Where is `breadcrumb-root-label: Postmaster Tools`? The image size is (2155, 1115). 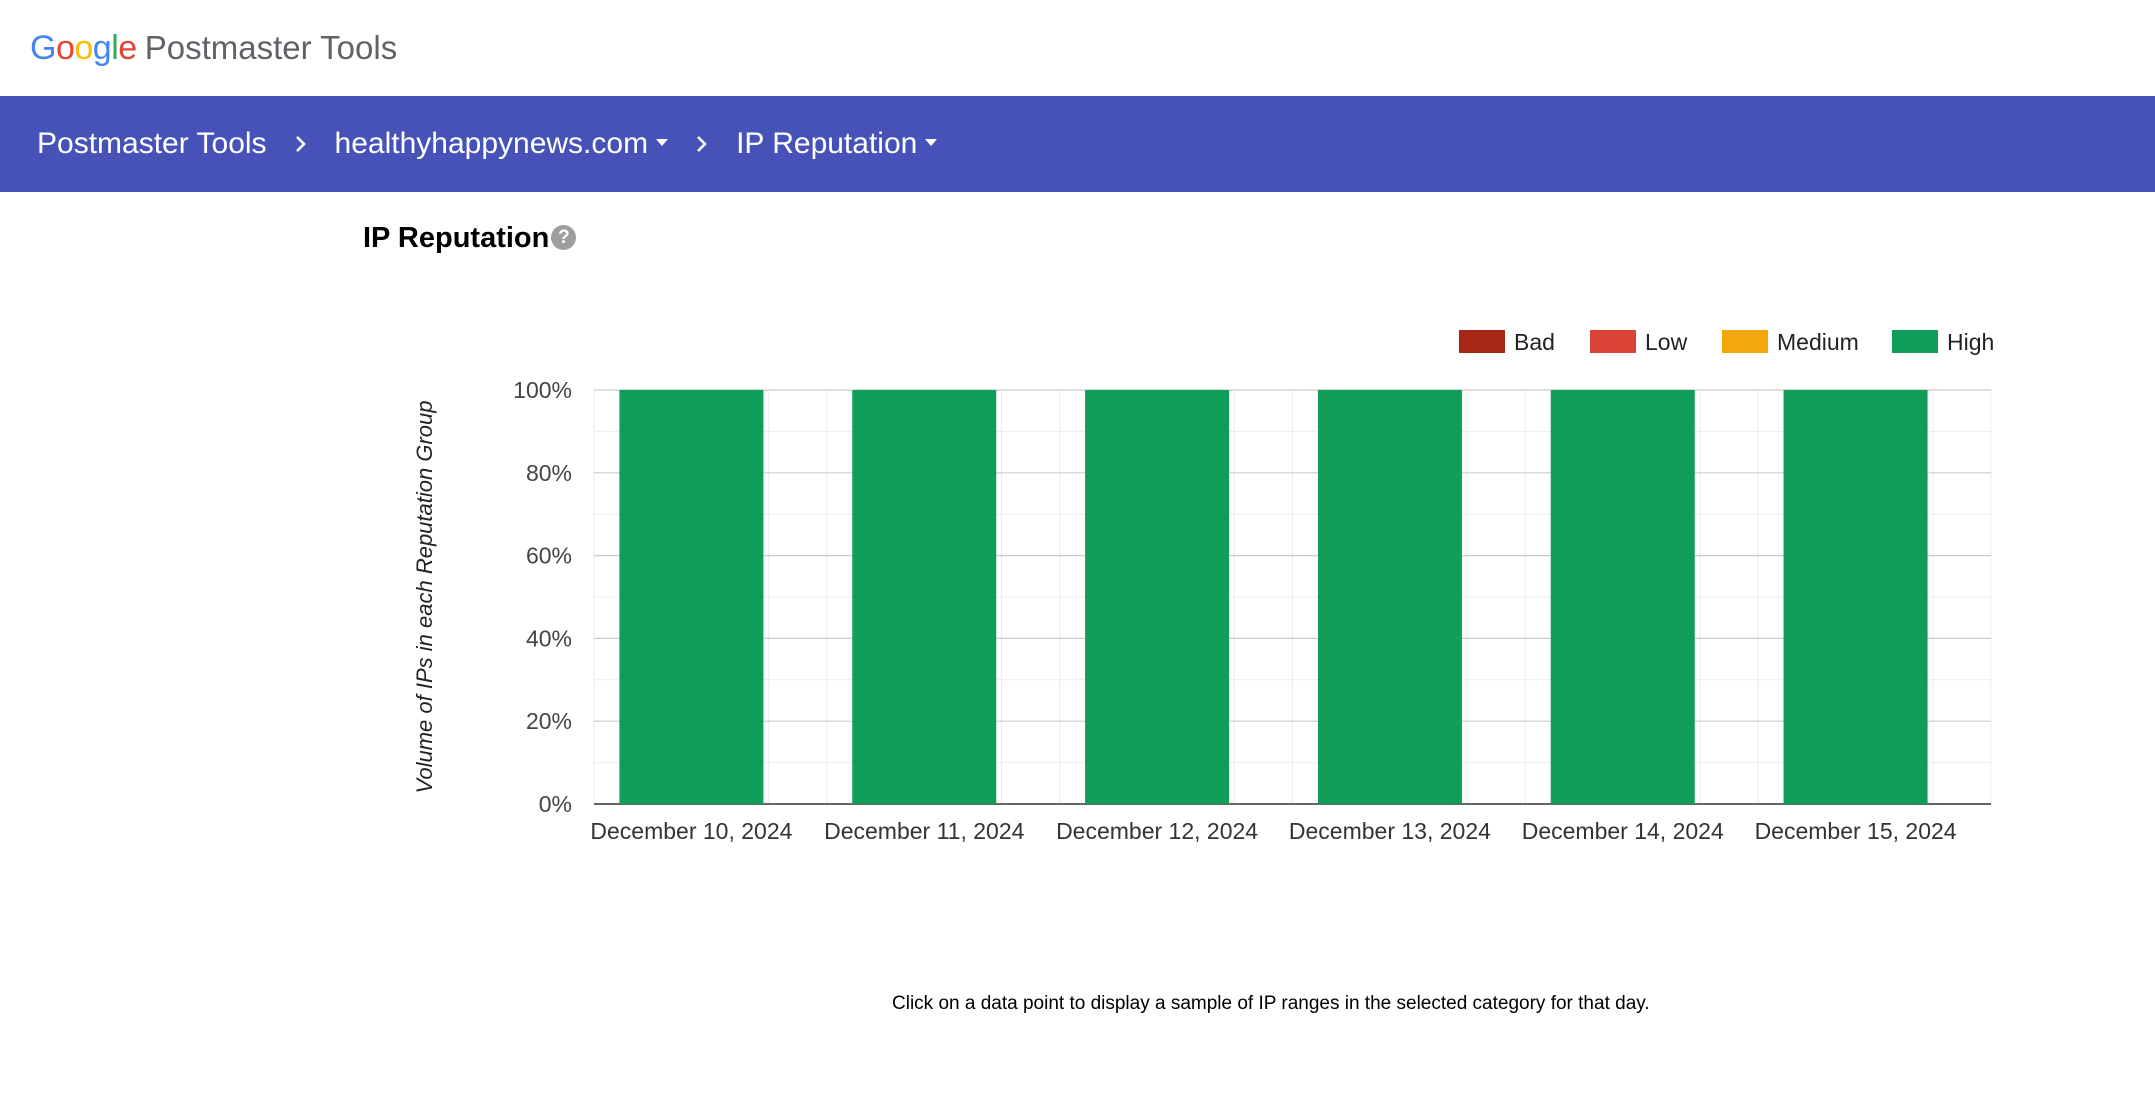
breadcrumb-root-label: Postmaster Tools is located at coordinates (152, 143).